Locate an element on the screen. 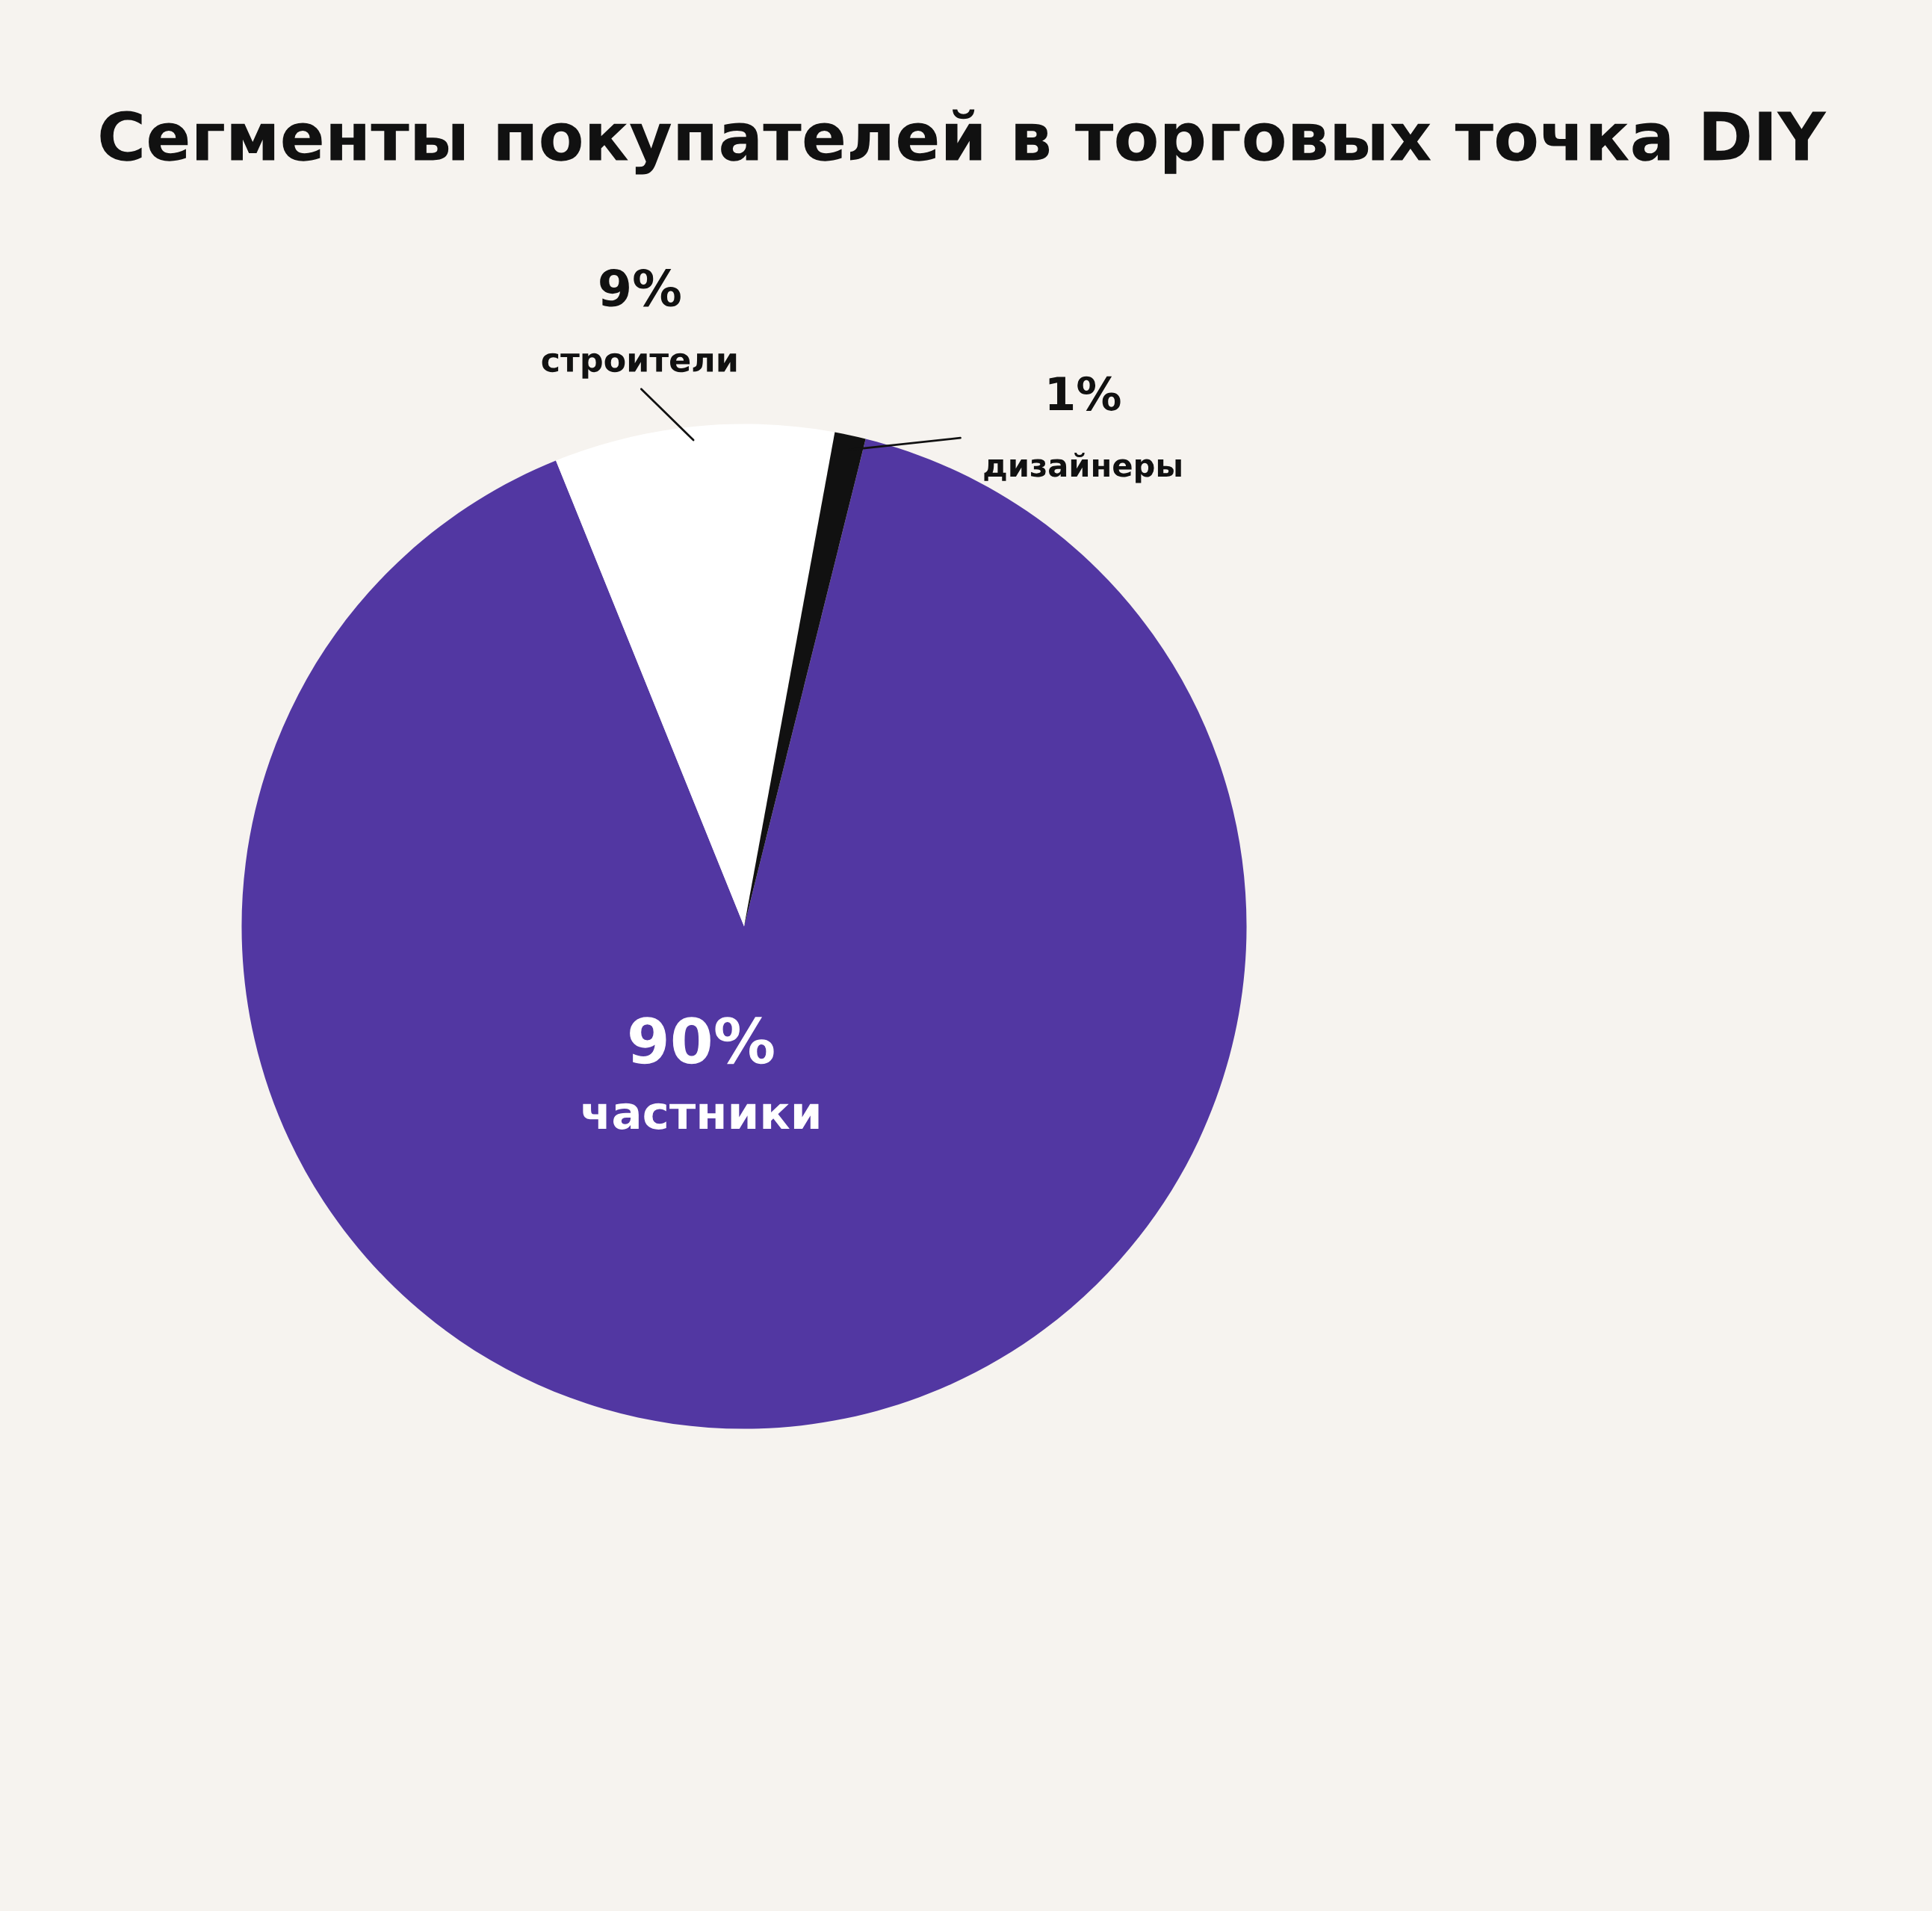  slice-label: частники is located at coordinates (701, 1116).